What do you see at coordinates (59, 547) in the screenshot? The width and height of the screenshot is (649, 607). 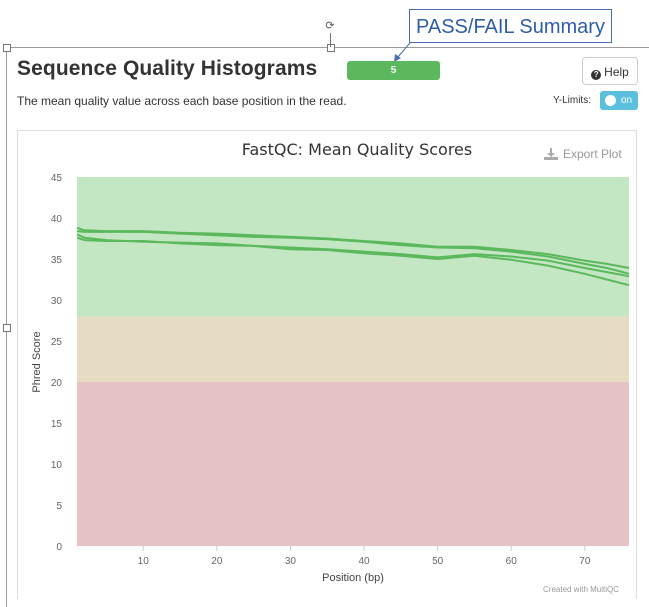 I see `y-tick-label: 0` at bounding box center [59, 547].